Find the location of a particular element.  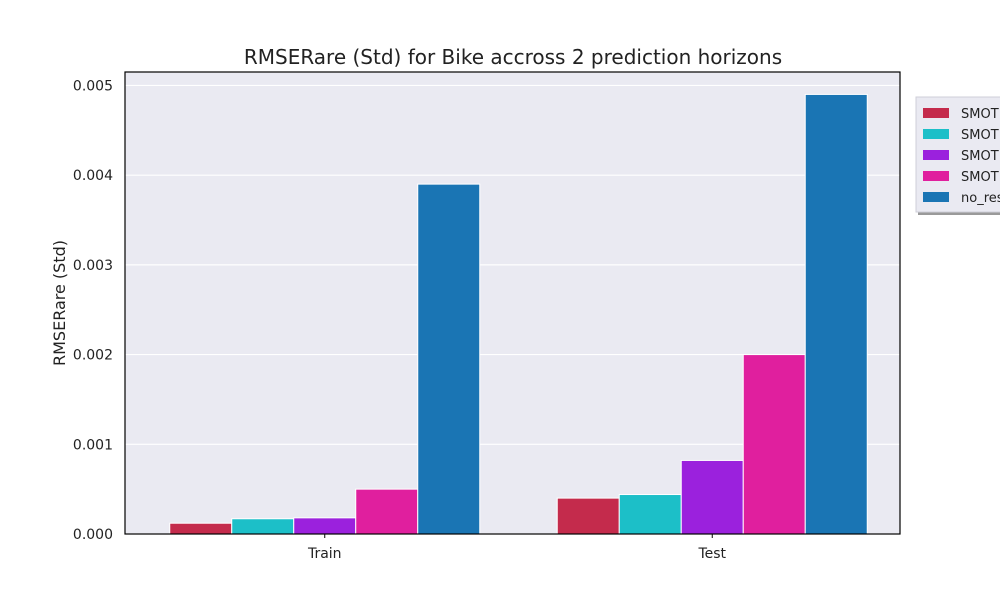

legend: SMOT SMOT SMOT SMOT no_res is located at coordinates (957, 155).